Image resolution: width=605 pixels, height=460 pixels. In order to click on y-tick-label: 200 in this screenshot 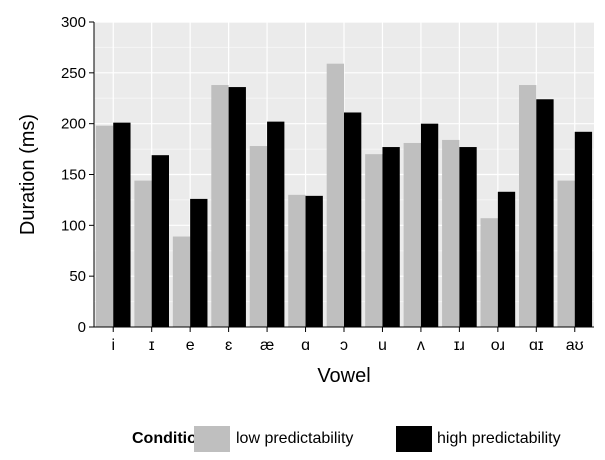, I will do `click(73, 124)`.